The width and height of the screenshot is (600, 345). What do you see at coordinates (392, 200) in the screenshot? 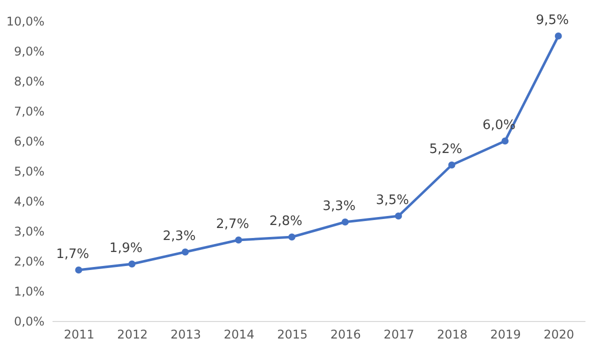
I see `data-label: 3,5%` at bounding box center [392, 200].